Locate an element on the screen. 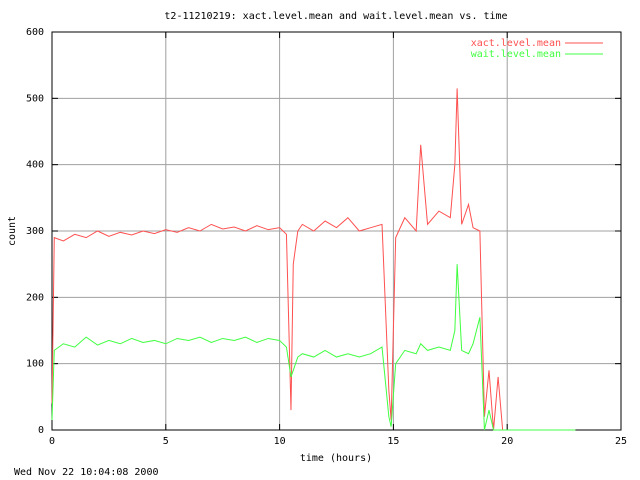 This screenshot has width=640, height=480. y-tick-label: 400 is located at coordinates (35, 165).